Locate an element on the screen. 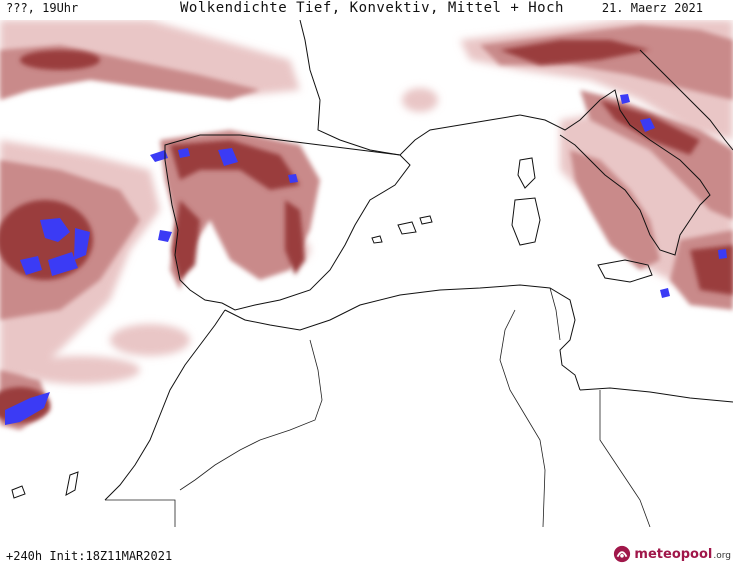 This screenshot has width=733, height=566. map-footer: +240h Init:18Z11MAR2021 meteopool .org is located at coordinates (366, 546).